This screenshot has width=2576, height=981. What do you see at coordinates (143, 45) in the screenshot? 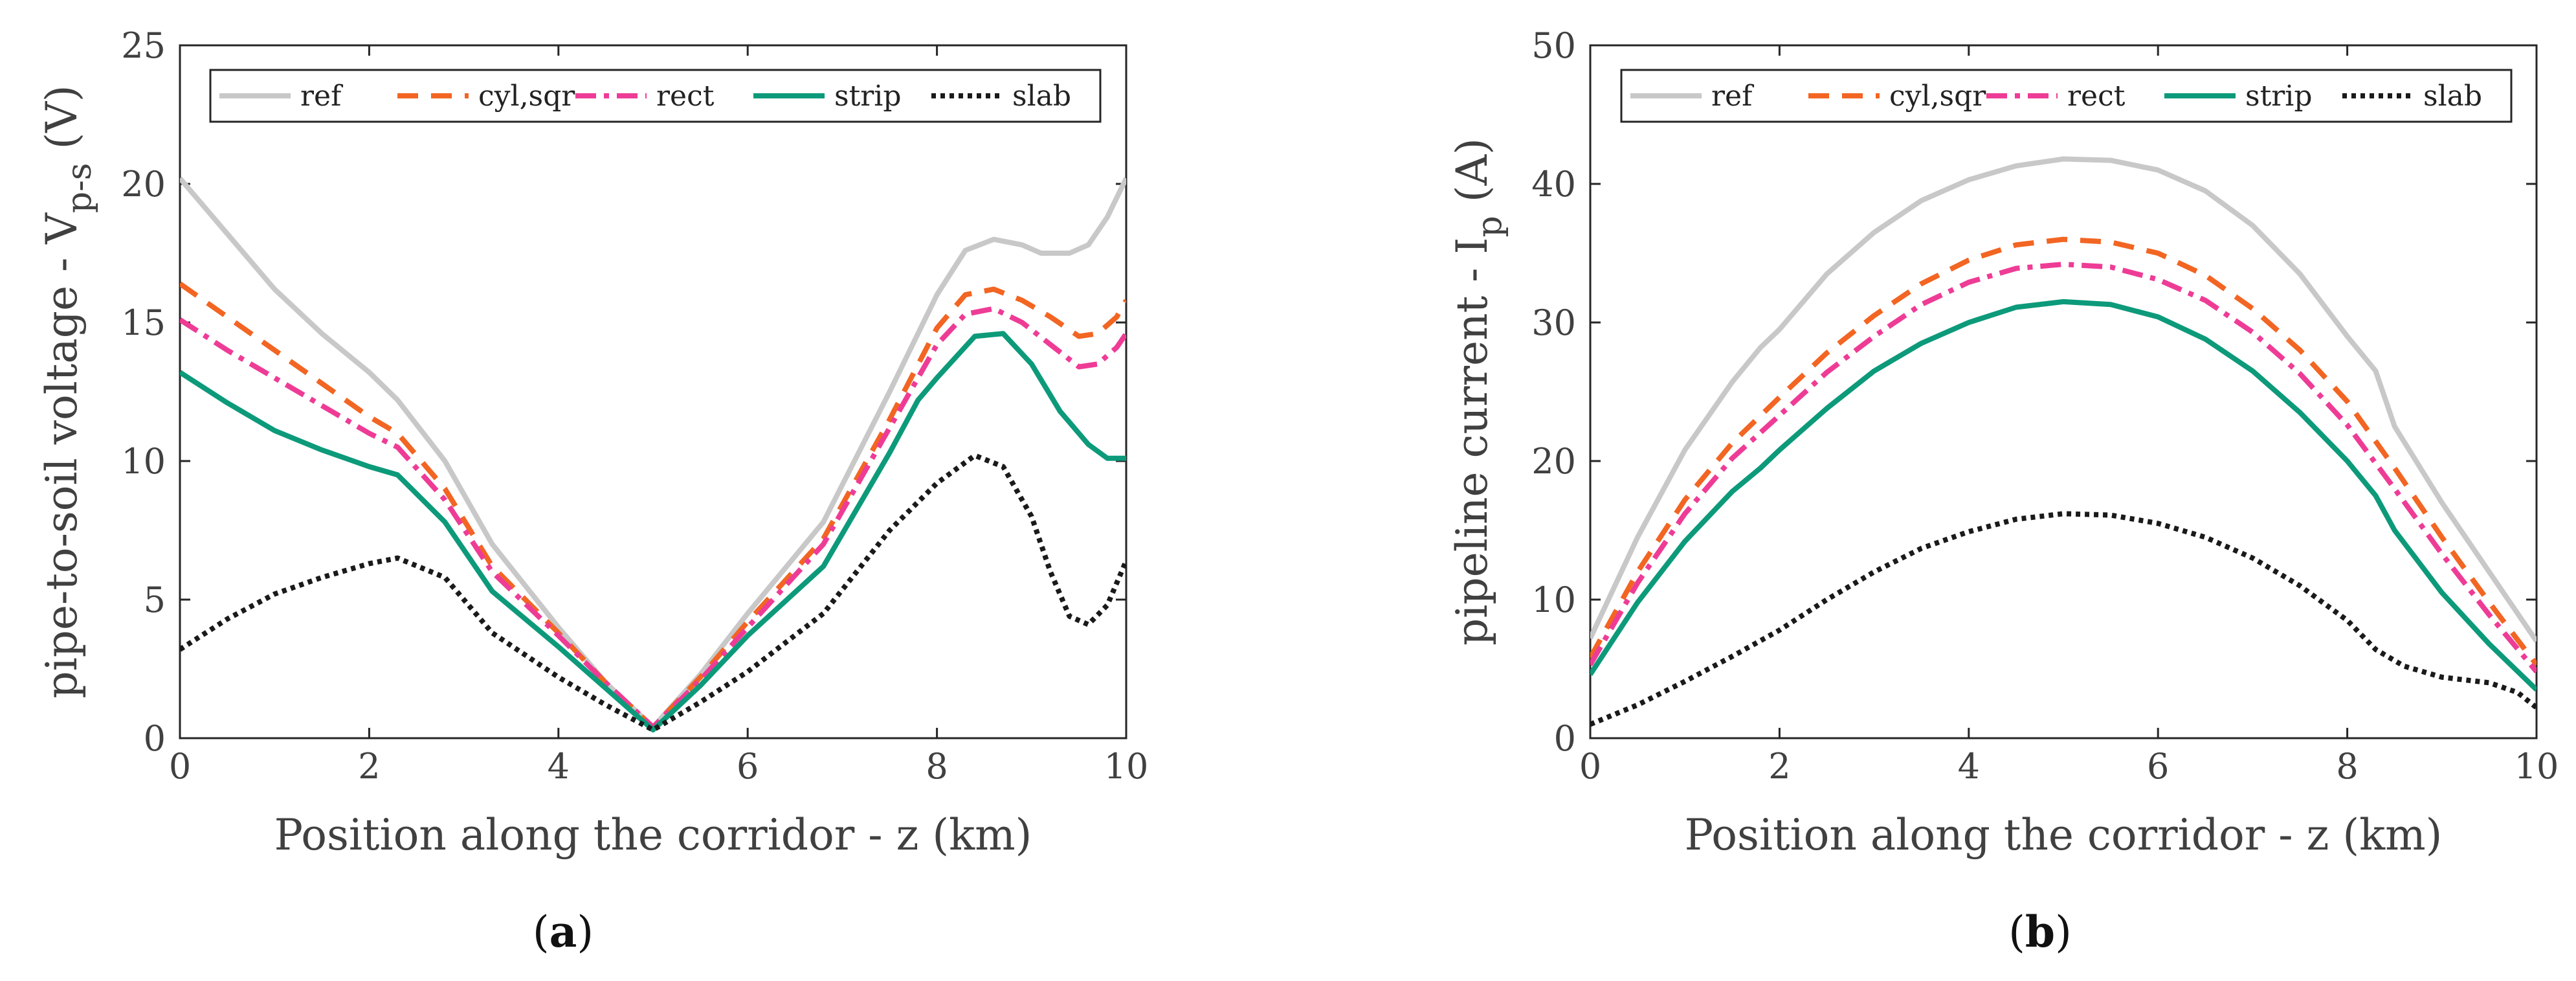
I see `y-tick-label-25: 25` at bounding box center [143, 45].